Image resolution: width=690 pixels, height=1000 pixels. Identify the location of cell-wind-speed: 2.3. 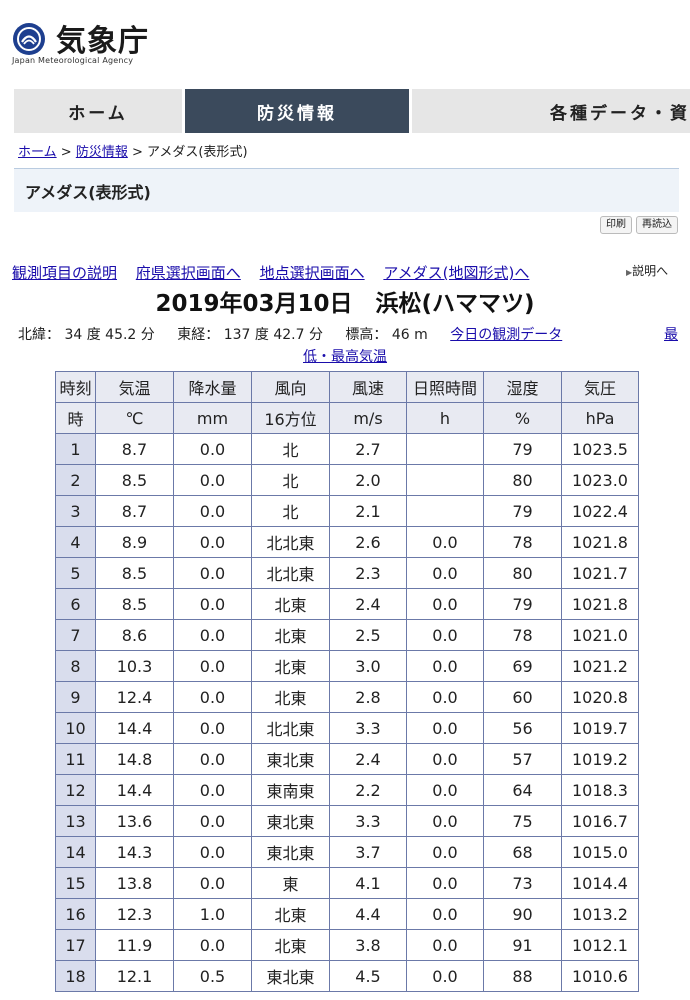
(368, 573).